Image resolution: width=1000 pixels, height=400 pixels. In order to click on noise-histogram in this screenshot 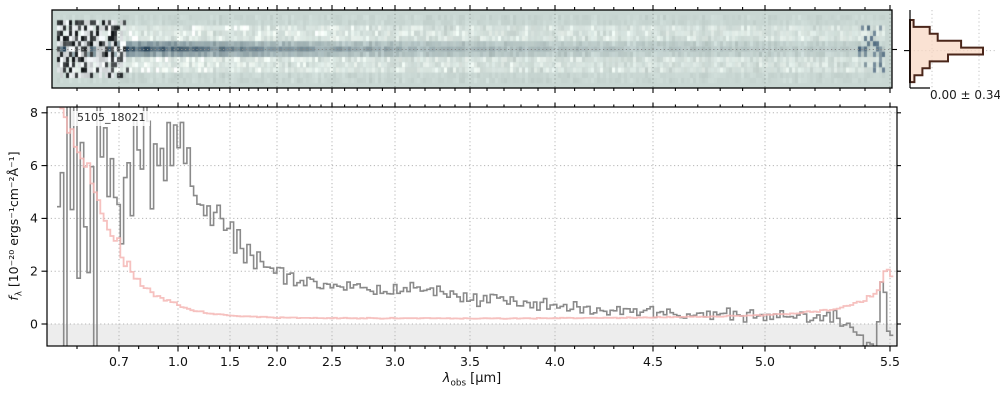, I will do `click(950, 49)`.